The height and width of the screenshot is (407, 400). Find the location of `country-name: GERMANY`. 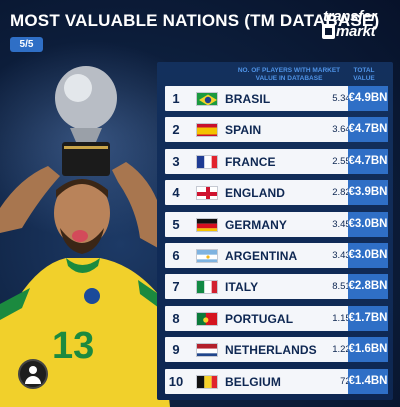

country-name: GERMANY is located at coordinates (256, 224).